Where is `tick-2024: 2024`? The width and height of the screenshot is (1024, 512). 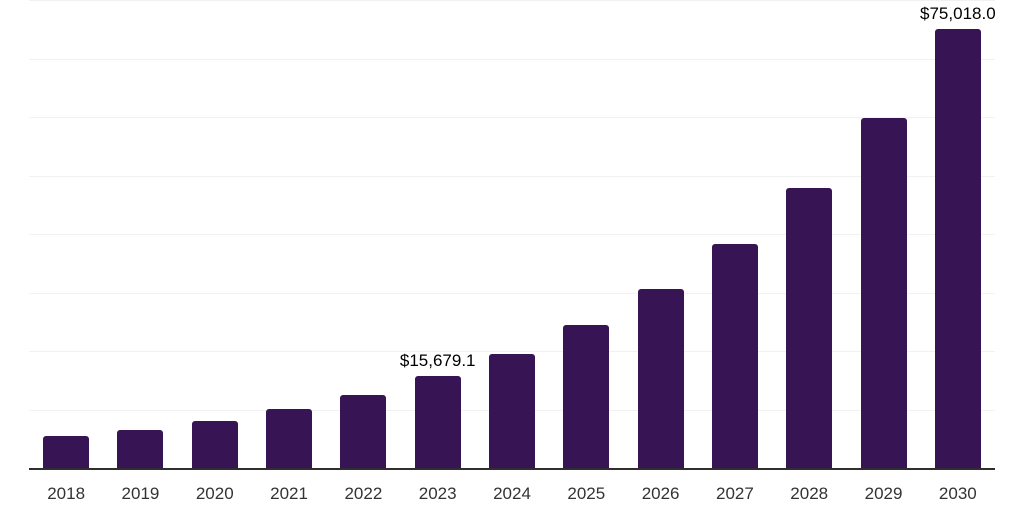
tick-2024: 2024 is located at coordinates (512, 493).